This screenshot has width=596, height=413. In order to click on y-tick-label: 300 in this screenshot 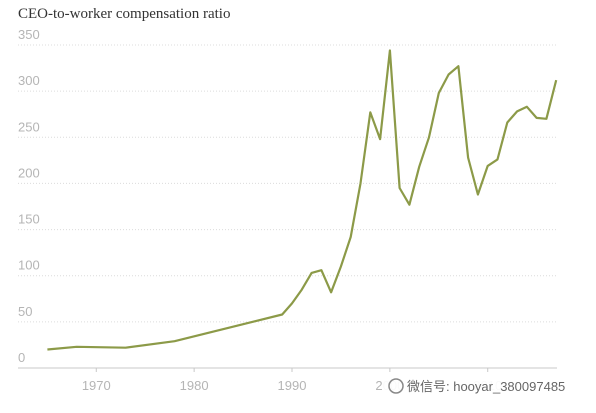, I will do `click(29, 80)`.